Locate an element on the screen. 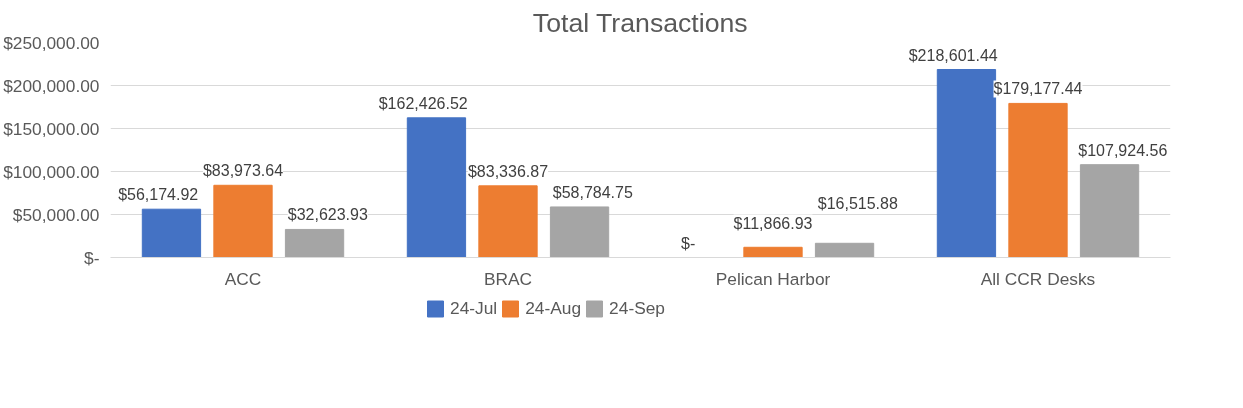  y-tick-label: $200,000.00 is located at coordinates (51, 85).